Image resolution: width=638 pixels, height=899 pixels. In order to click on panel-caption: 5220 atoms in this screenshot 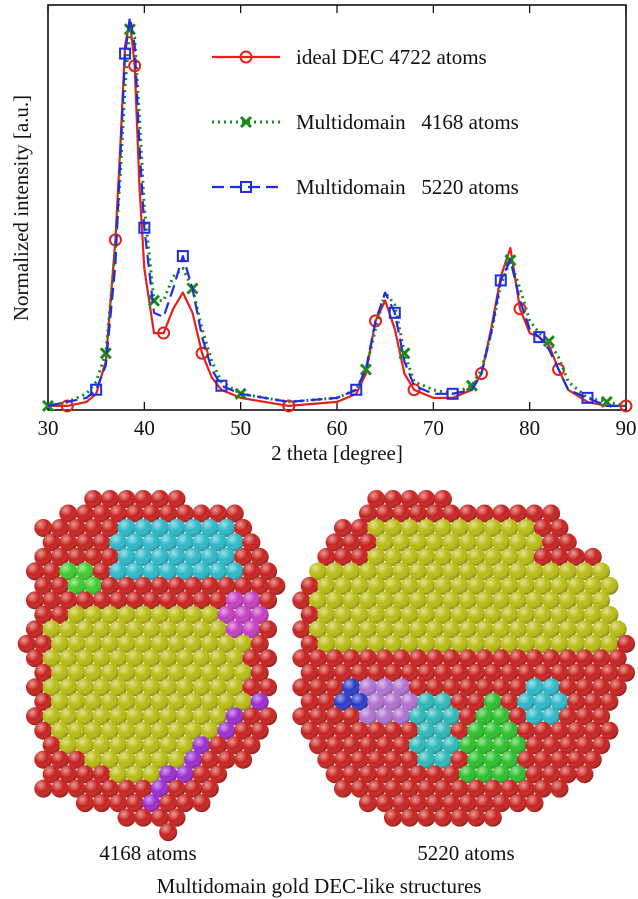, I will do `click(465, 853)`.